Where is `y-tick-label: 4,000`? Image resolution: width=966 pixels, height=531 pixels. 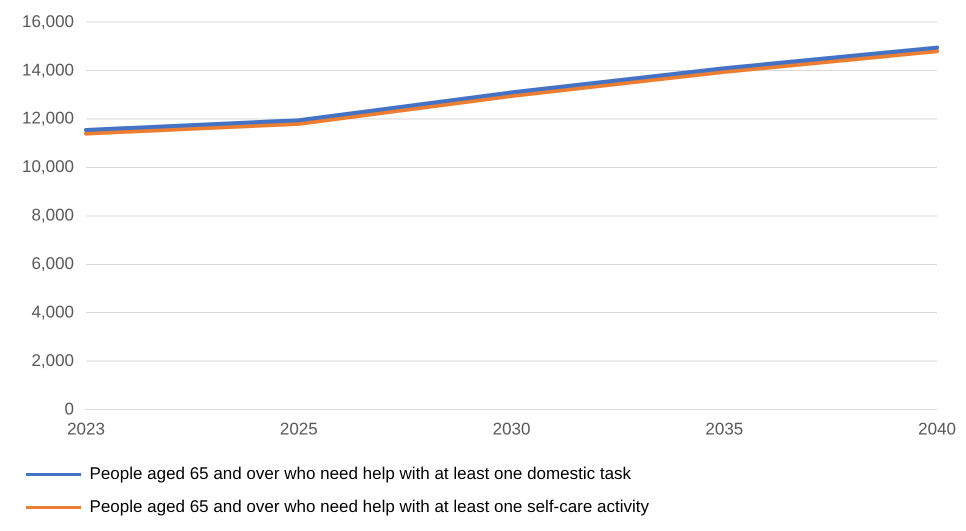 y-tick-label: 4,000 is located at coordinates (52, 312).